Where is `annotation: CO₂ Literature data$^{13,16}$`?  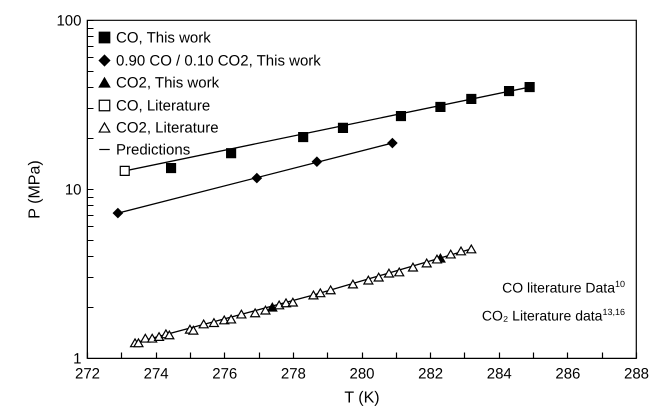
annotation: CO₂ Literature data$^{13,16}$ is located at coordinates (553, 316).